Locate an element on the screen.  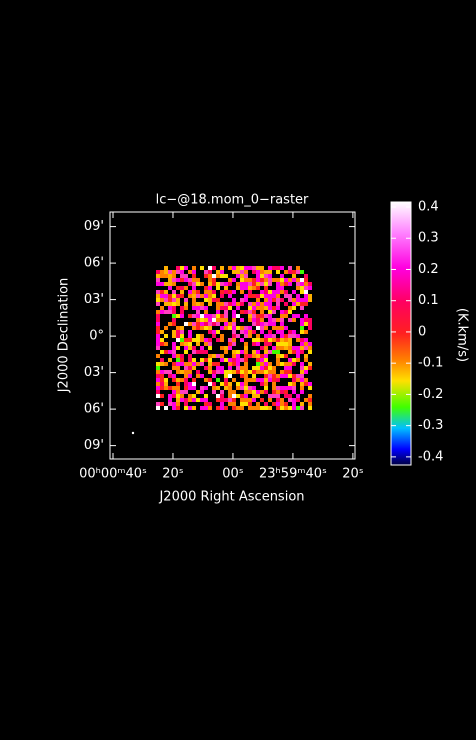
beam-marker is located at coordinates (133, 433).